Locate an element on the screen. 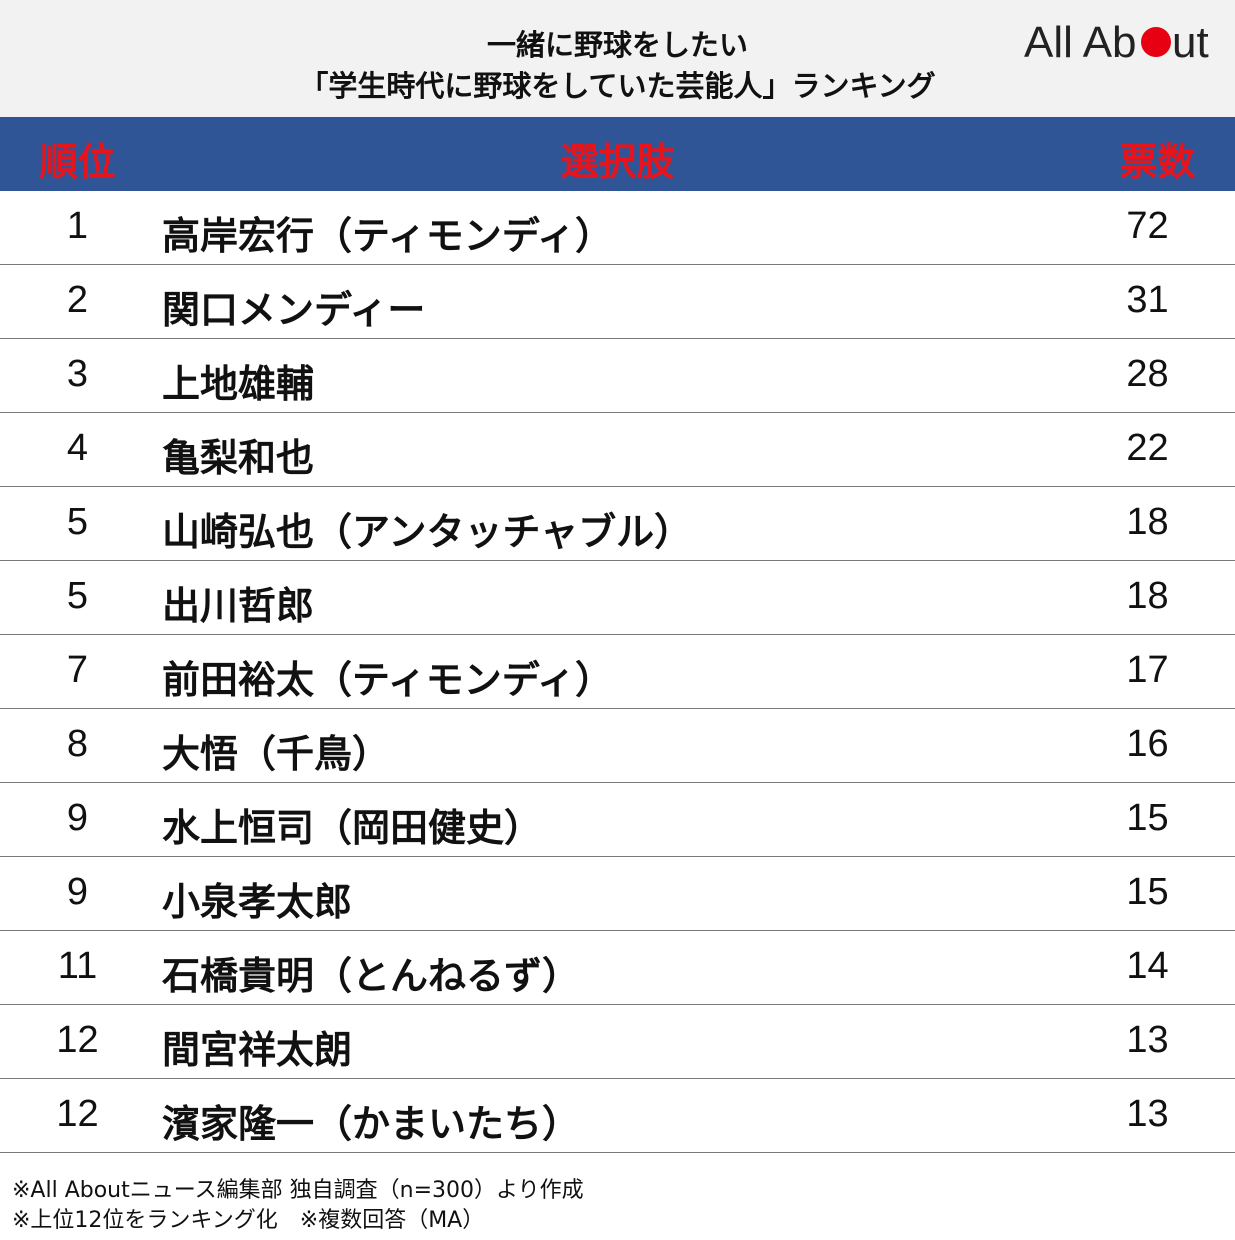 The height and width of the screenshot is (1240, 1235). name-cell: 間宮祥太朗 is located at coordinates (257, 1050).